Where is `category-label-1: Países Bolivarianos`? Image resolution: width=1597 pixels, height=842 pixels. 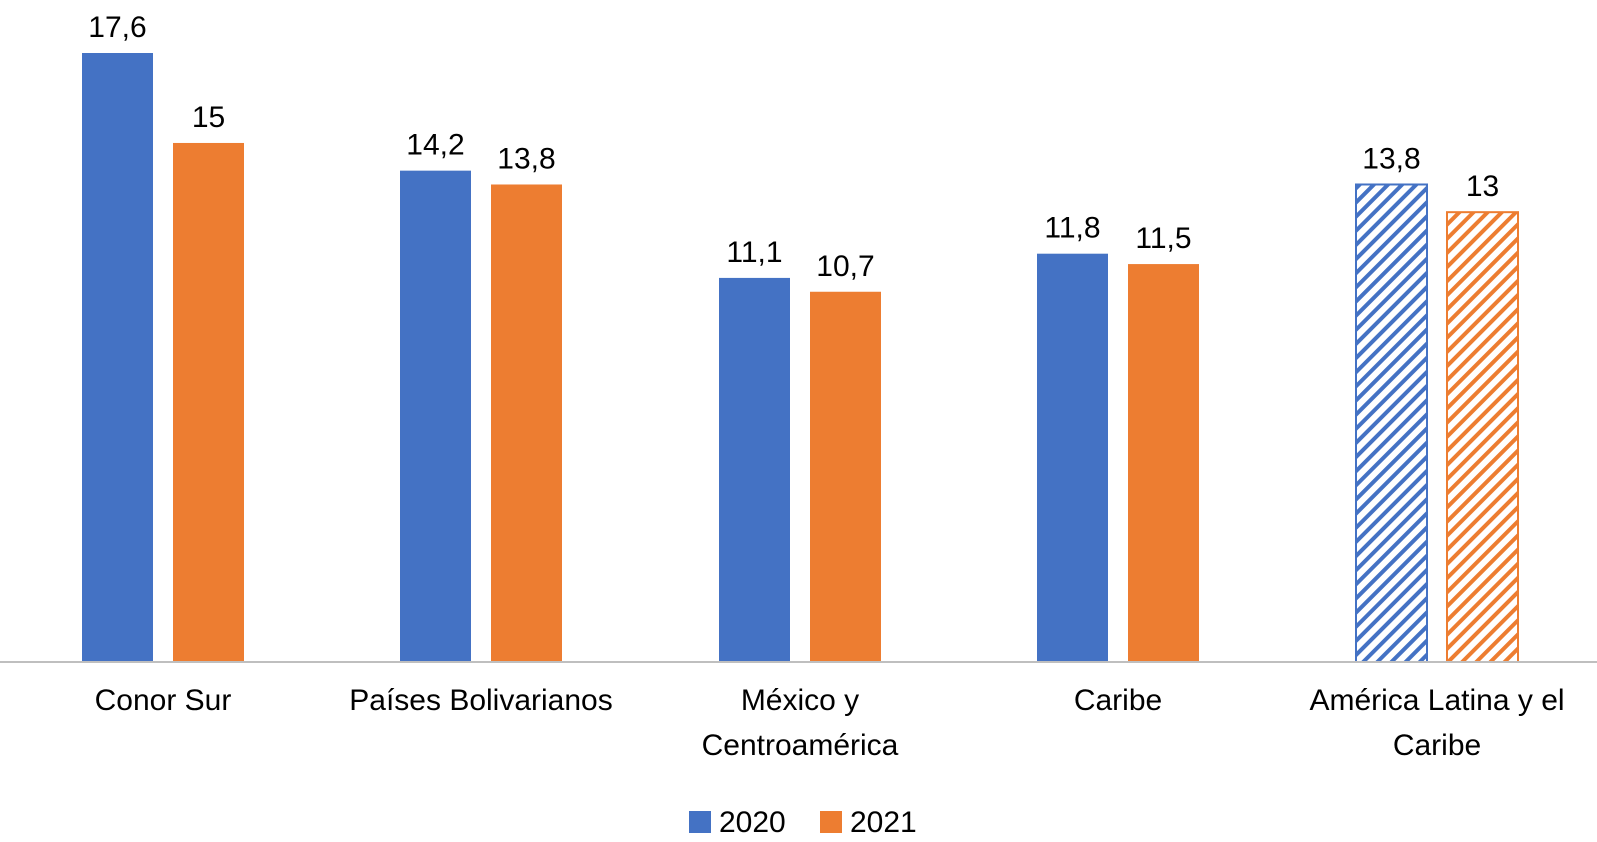
category-label-1: Países Bolivarianos is located at coordinates (480, 700).